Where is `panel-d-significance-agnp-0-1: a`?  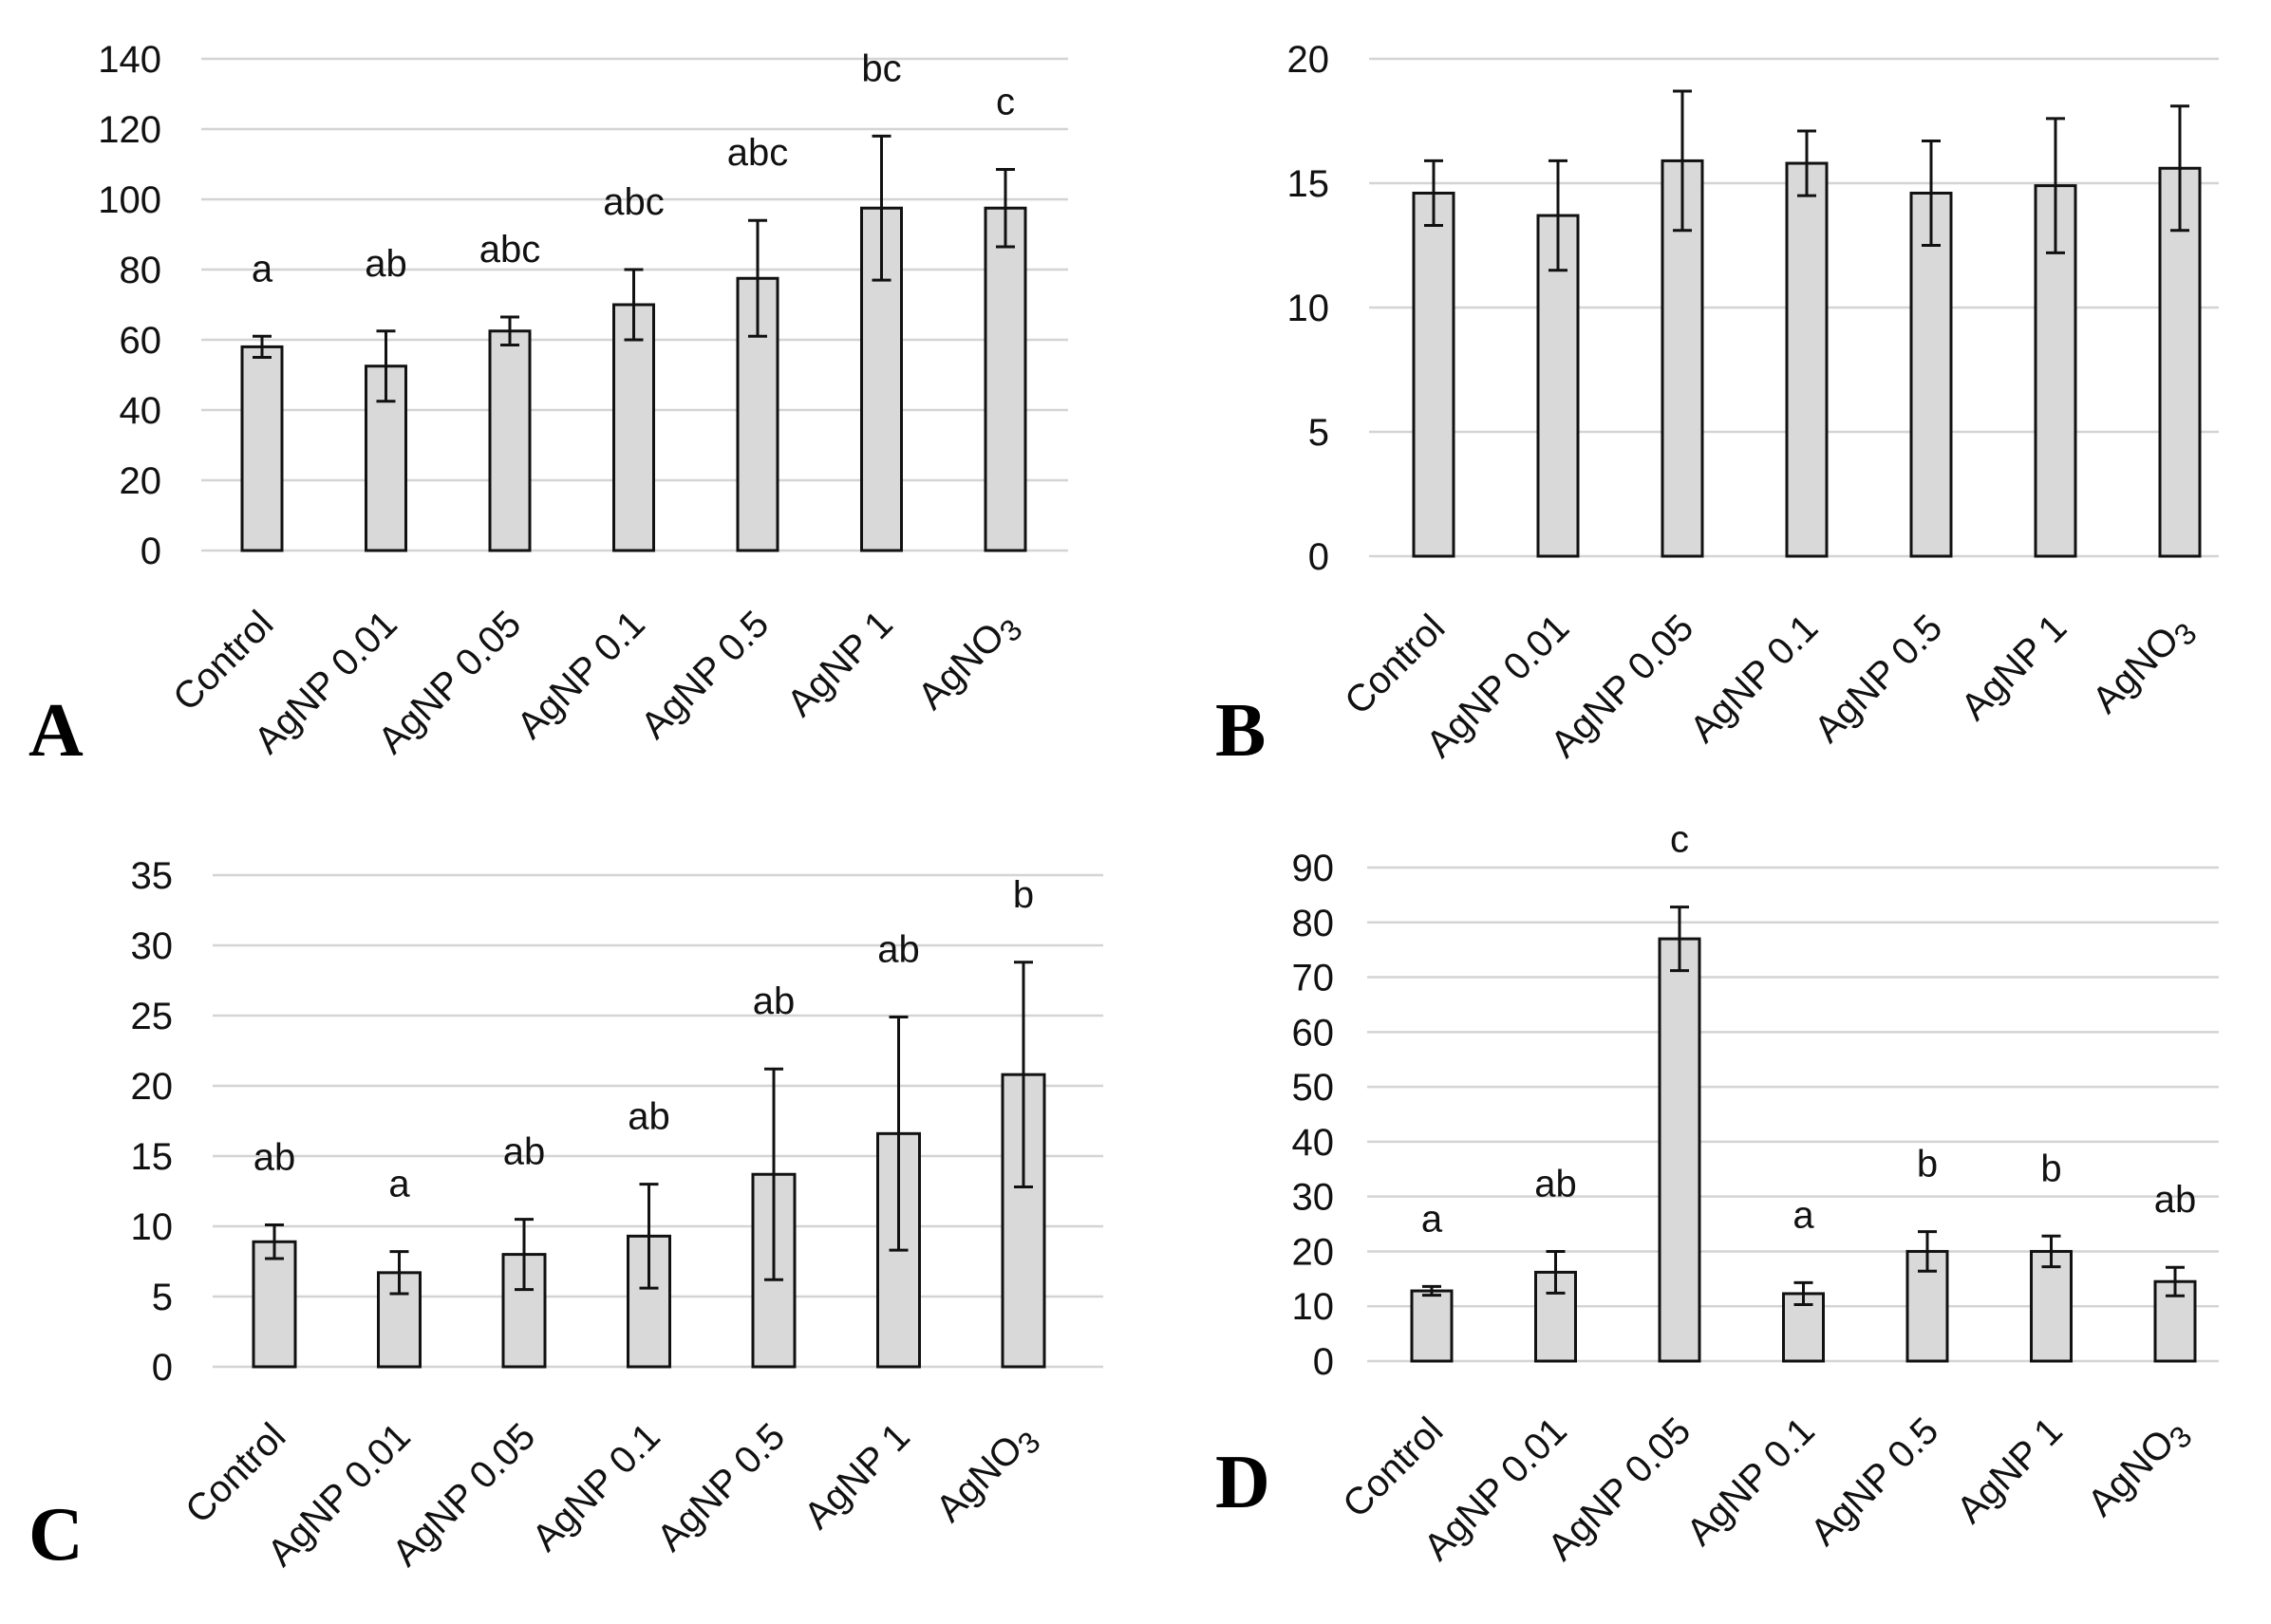 panel-d-significance-agnp-0-1: a is located at coordinates (1803, 1215).